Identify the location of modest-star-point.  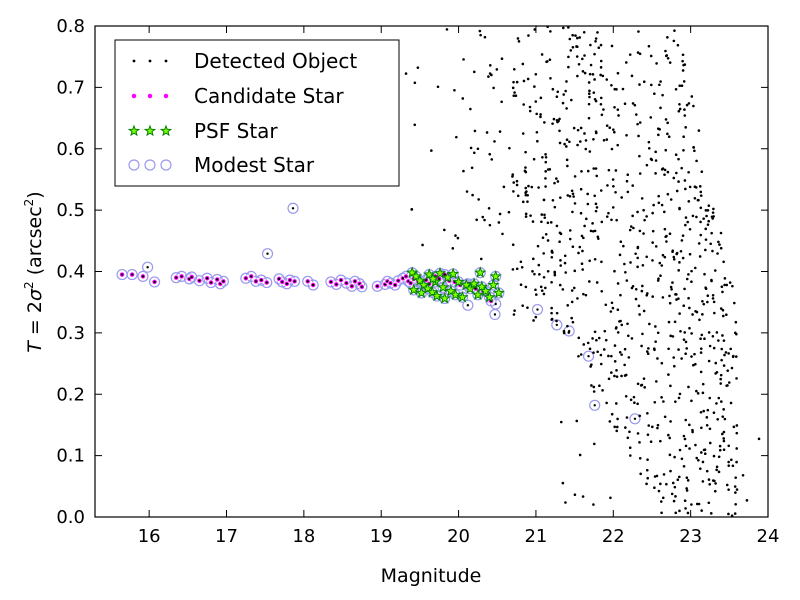
(148, 267).